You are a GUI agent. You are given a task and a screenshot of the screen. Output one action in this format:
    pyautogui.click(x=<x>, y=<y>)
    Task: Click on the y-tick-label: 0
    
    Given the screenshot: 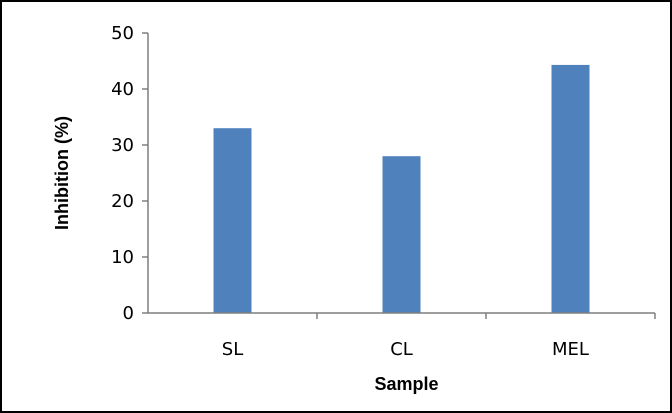 What is the action you would take?
    pyautogui.click(x=128, y=313)
    